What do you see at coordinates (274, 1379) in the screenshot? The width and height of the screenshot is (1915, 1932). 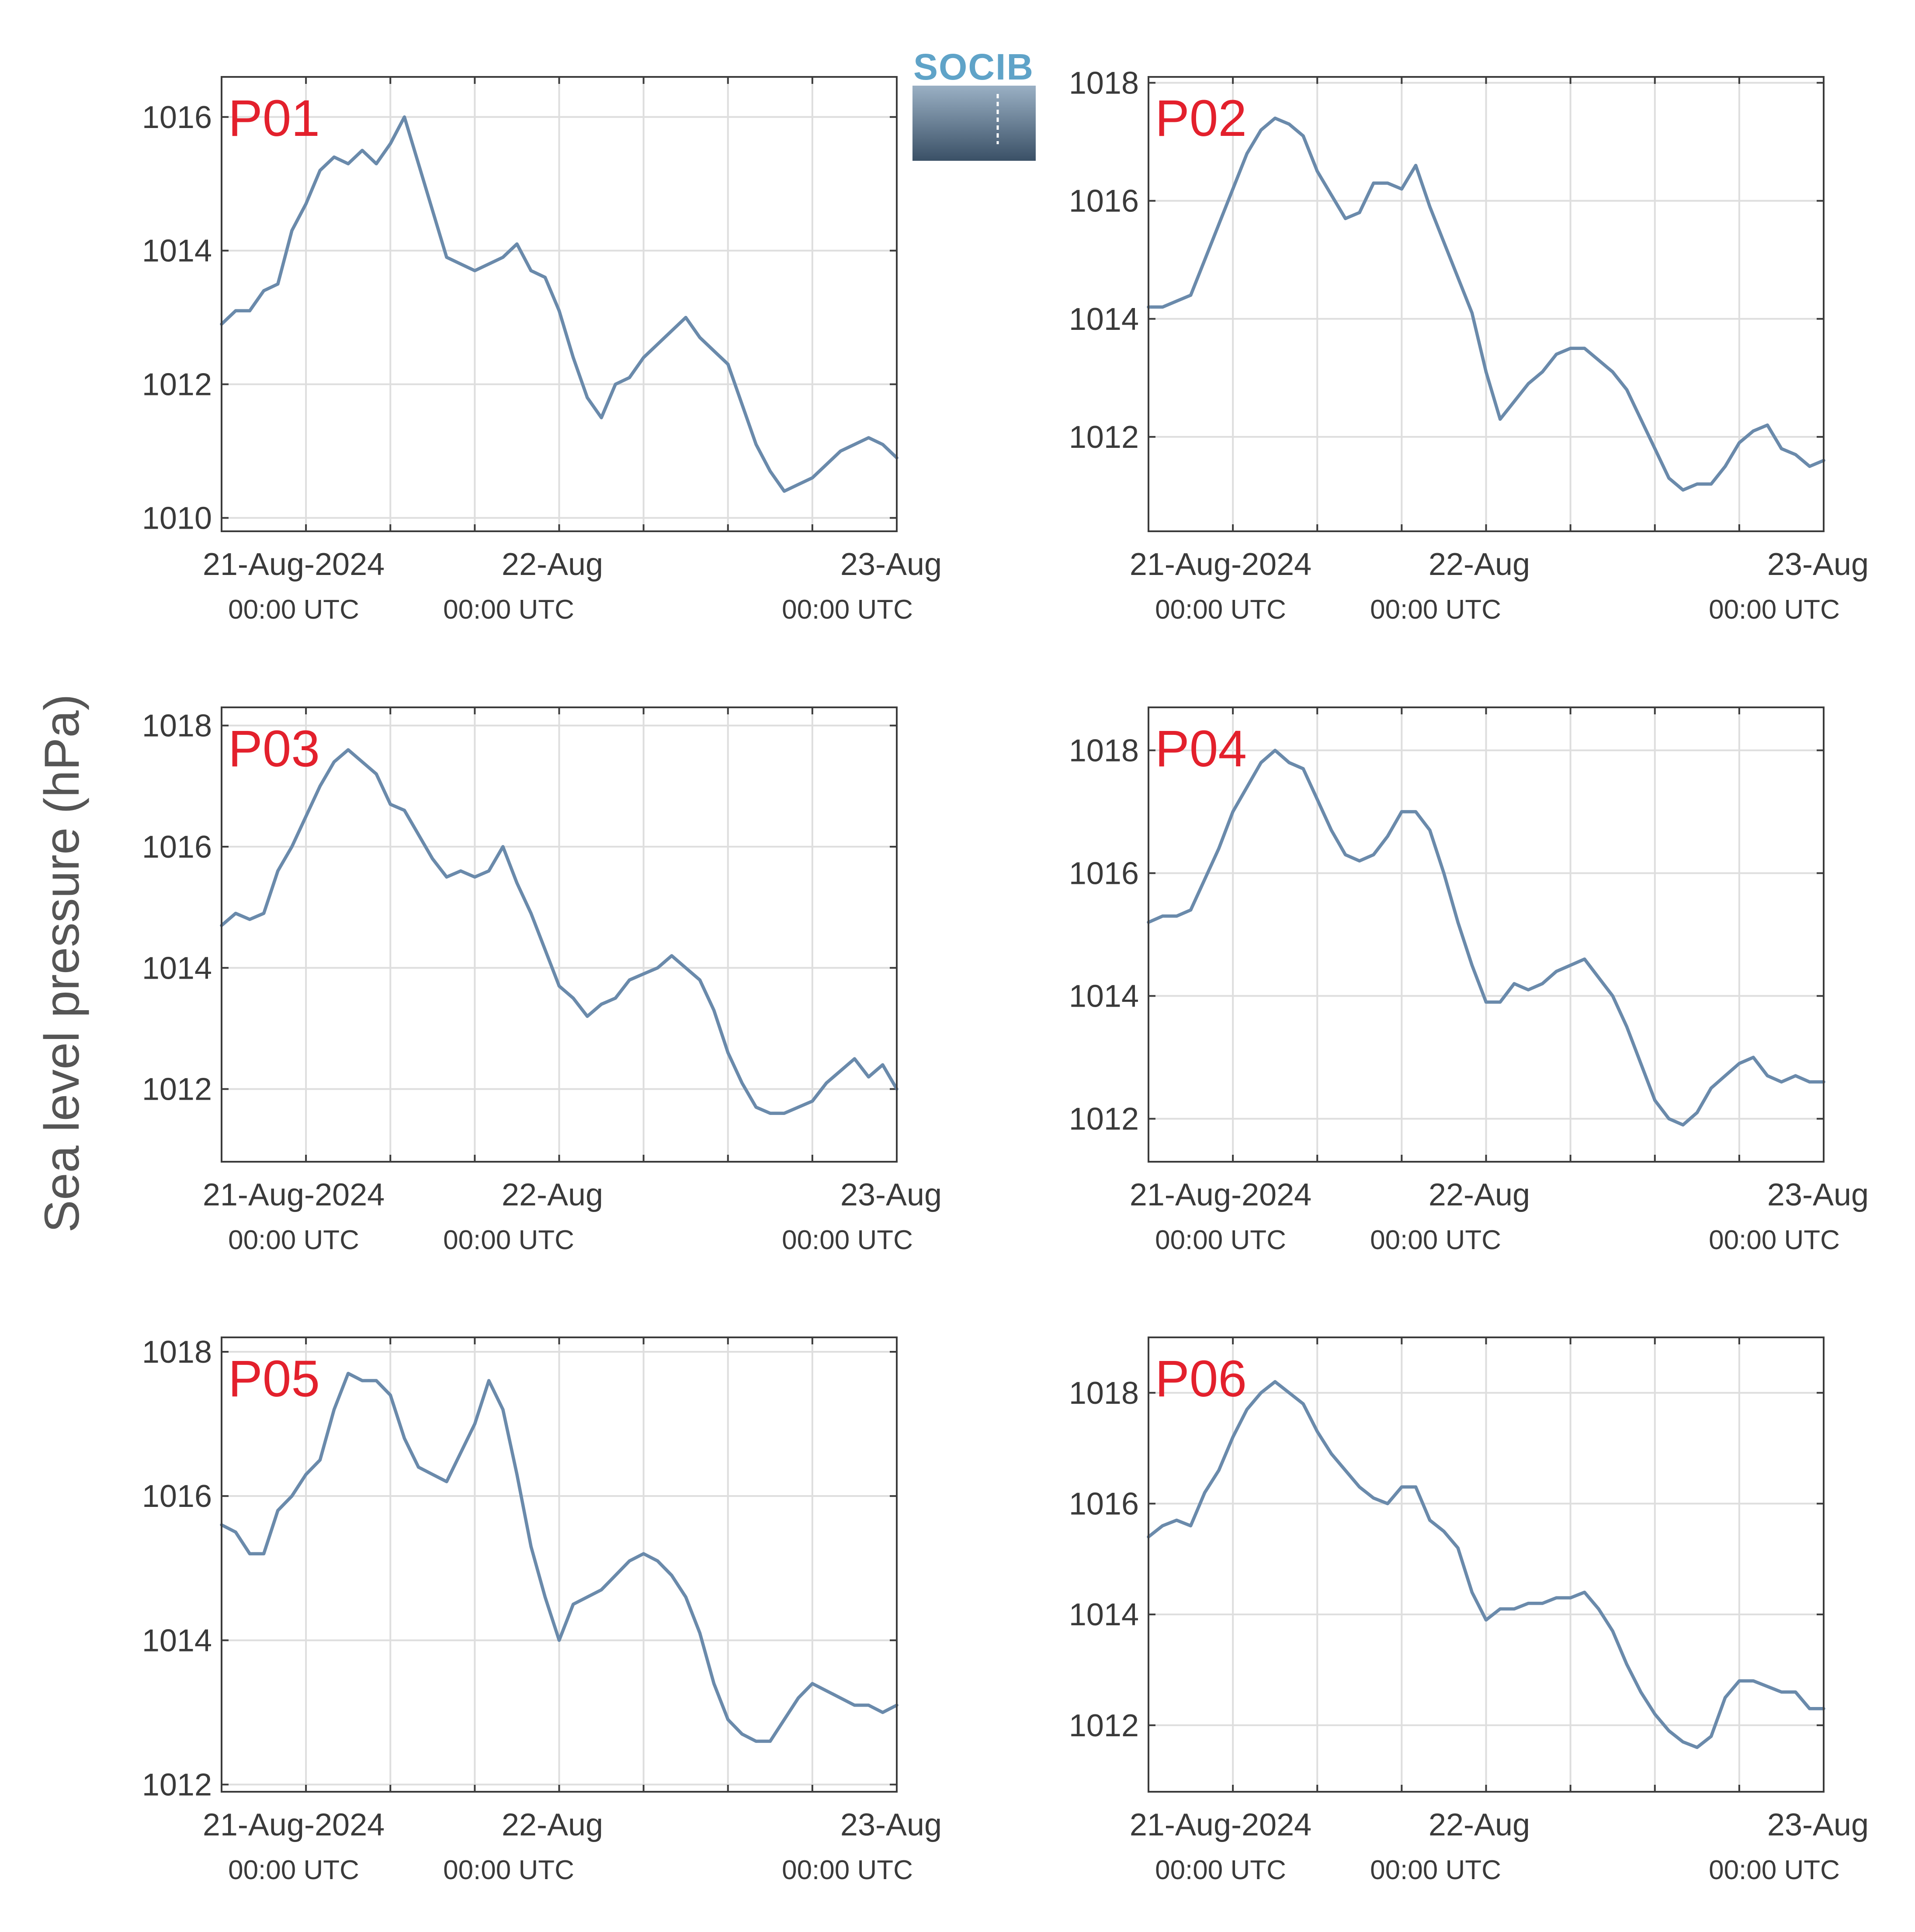 I see `panel-tag-p05: P05` at bounding box center [274, 1379].